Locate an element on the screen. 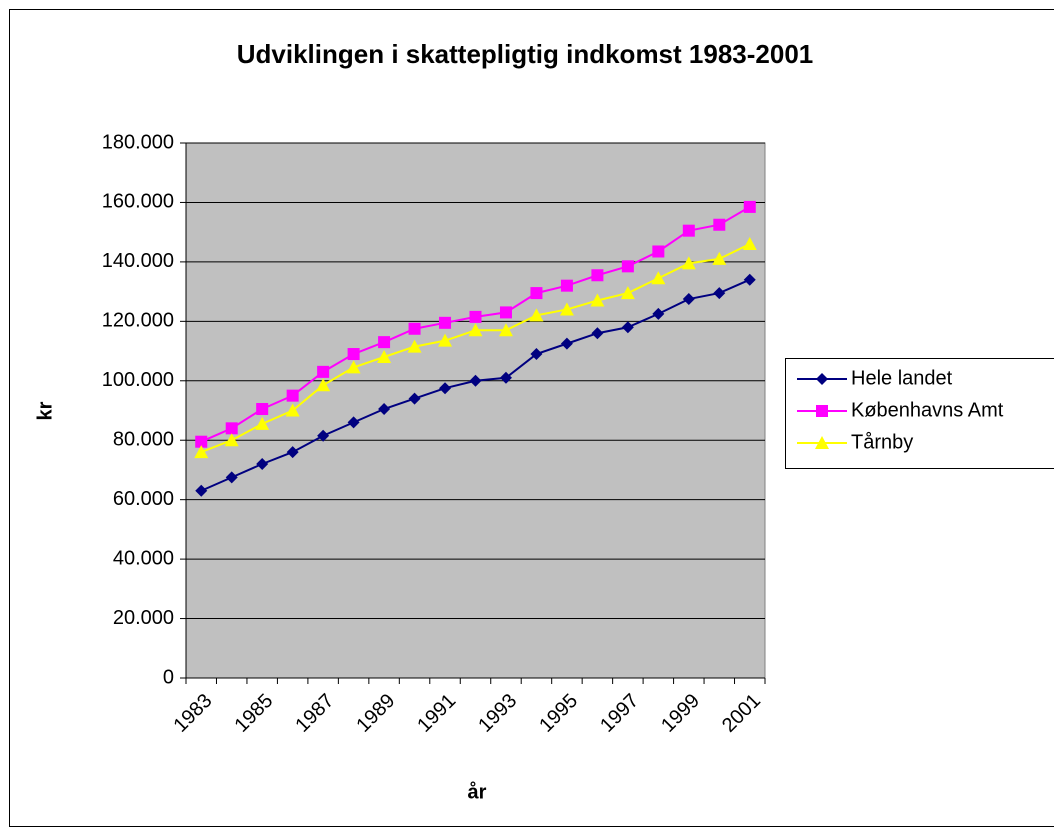 The height and width of the screenshot is (836, 1054). y-tick-label: 180.000 is located at coordinates (138, 142).